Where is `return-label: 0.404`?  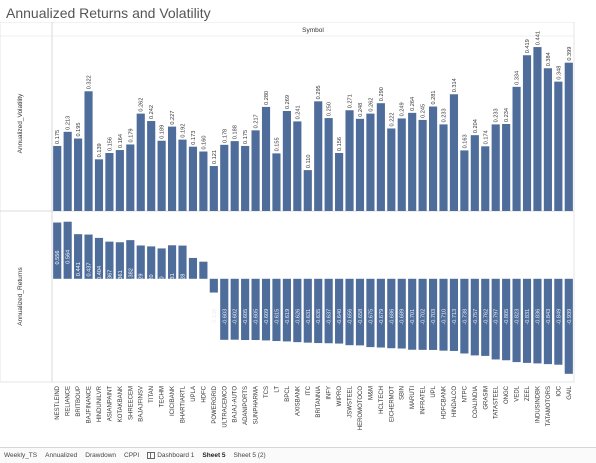
return-label: 0.404 is located at coordinates (100, 273).